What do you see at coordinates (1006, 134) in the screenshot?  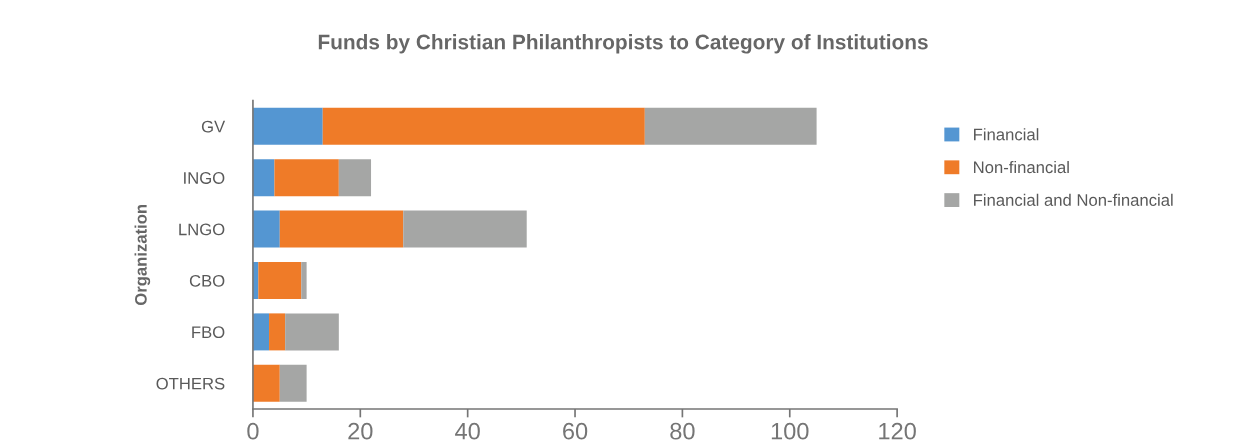 I see `legend-label: Financial` at bounding box center [1006, 134].